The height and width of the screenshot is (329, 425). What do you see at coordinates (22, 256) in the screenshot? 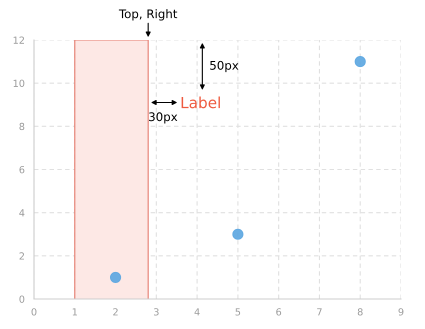
I see `y-tick-label: 2` at bounding box center [22, 256].